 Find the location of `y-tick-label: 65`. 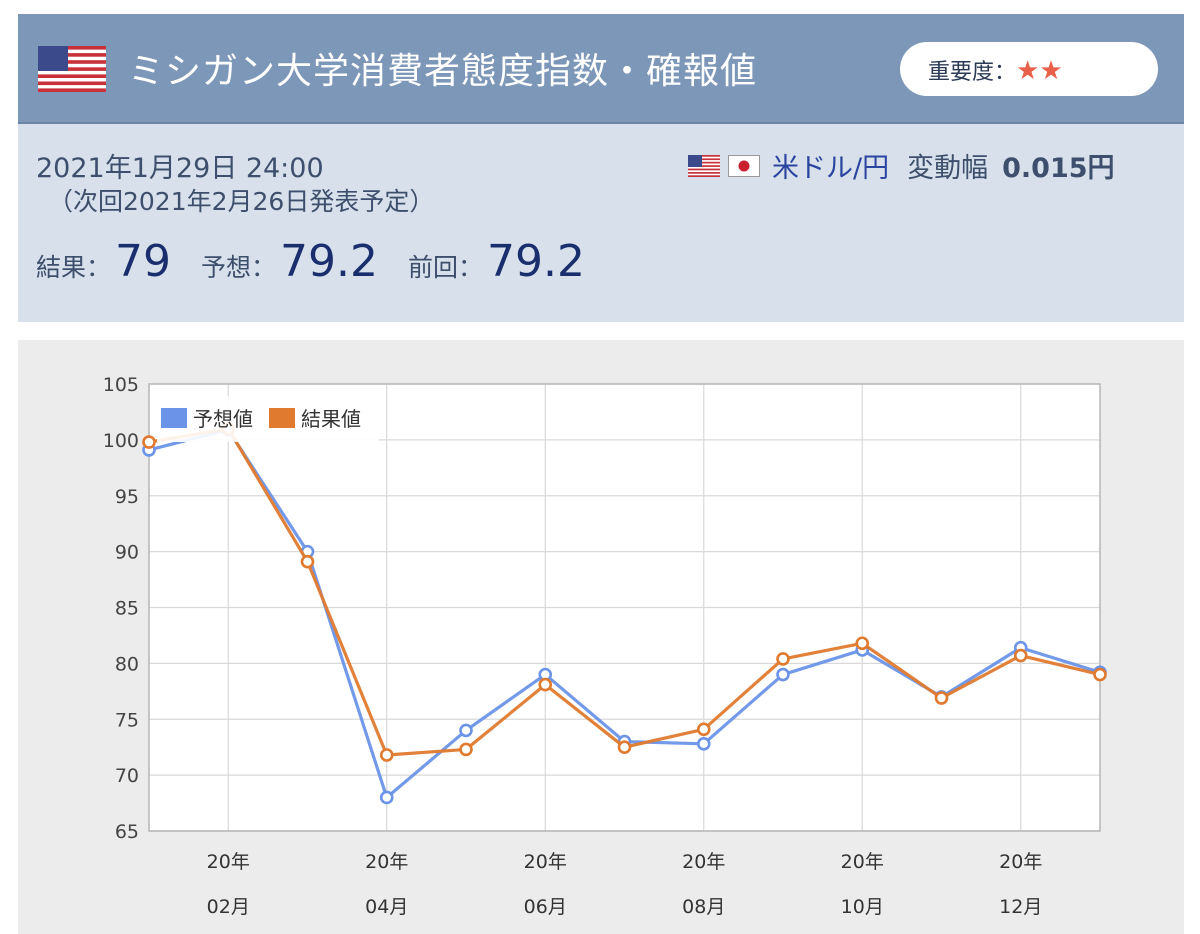

y-tick-label: 65 is located at coordinates (127, 832).